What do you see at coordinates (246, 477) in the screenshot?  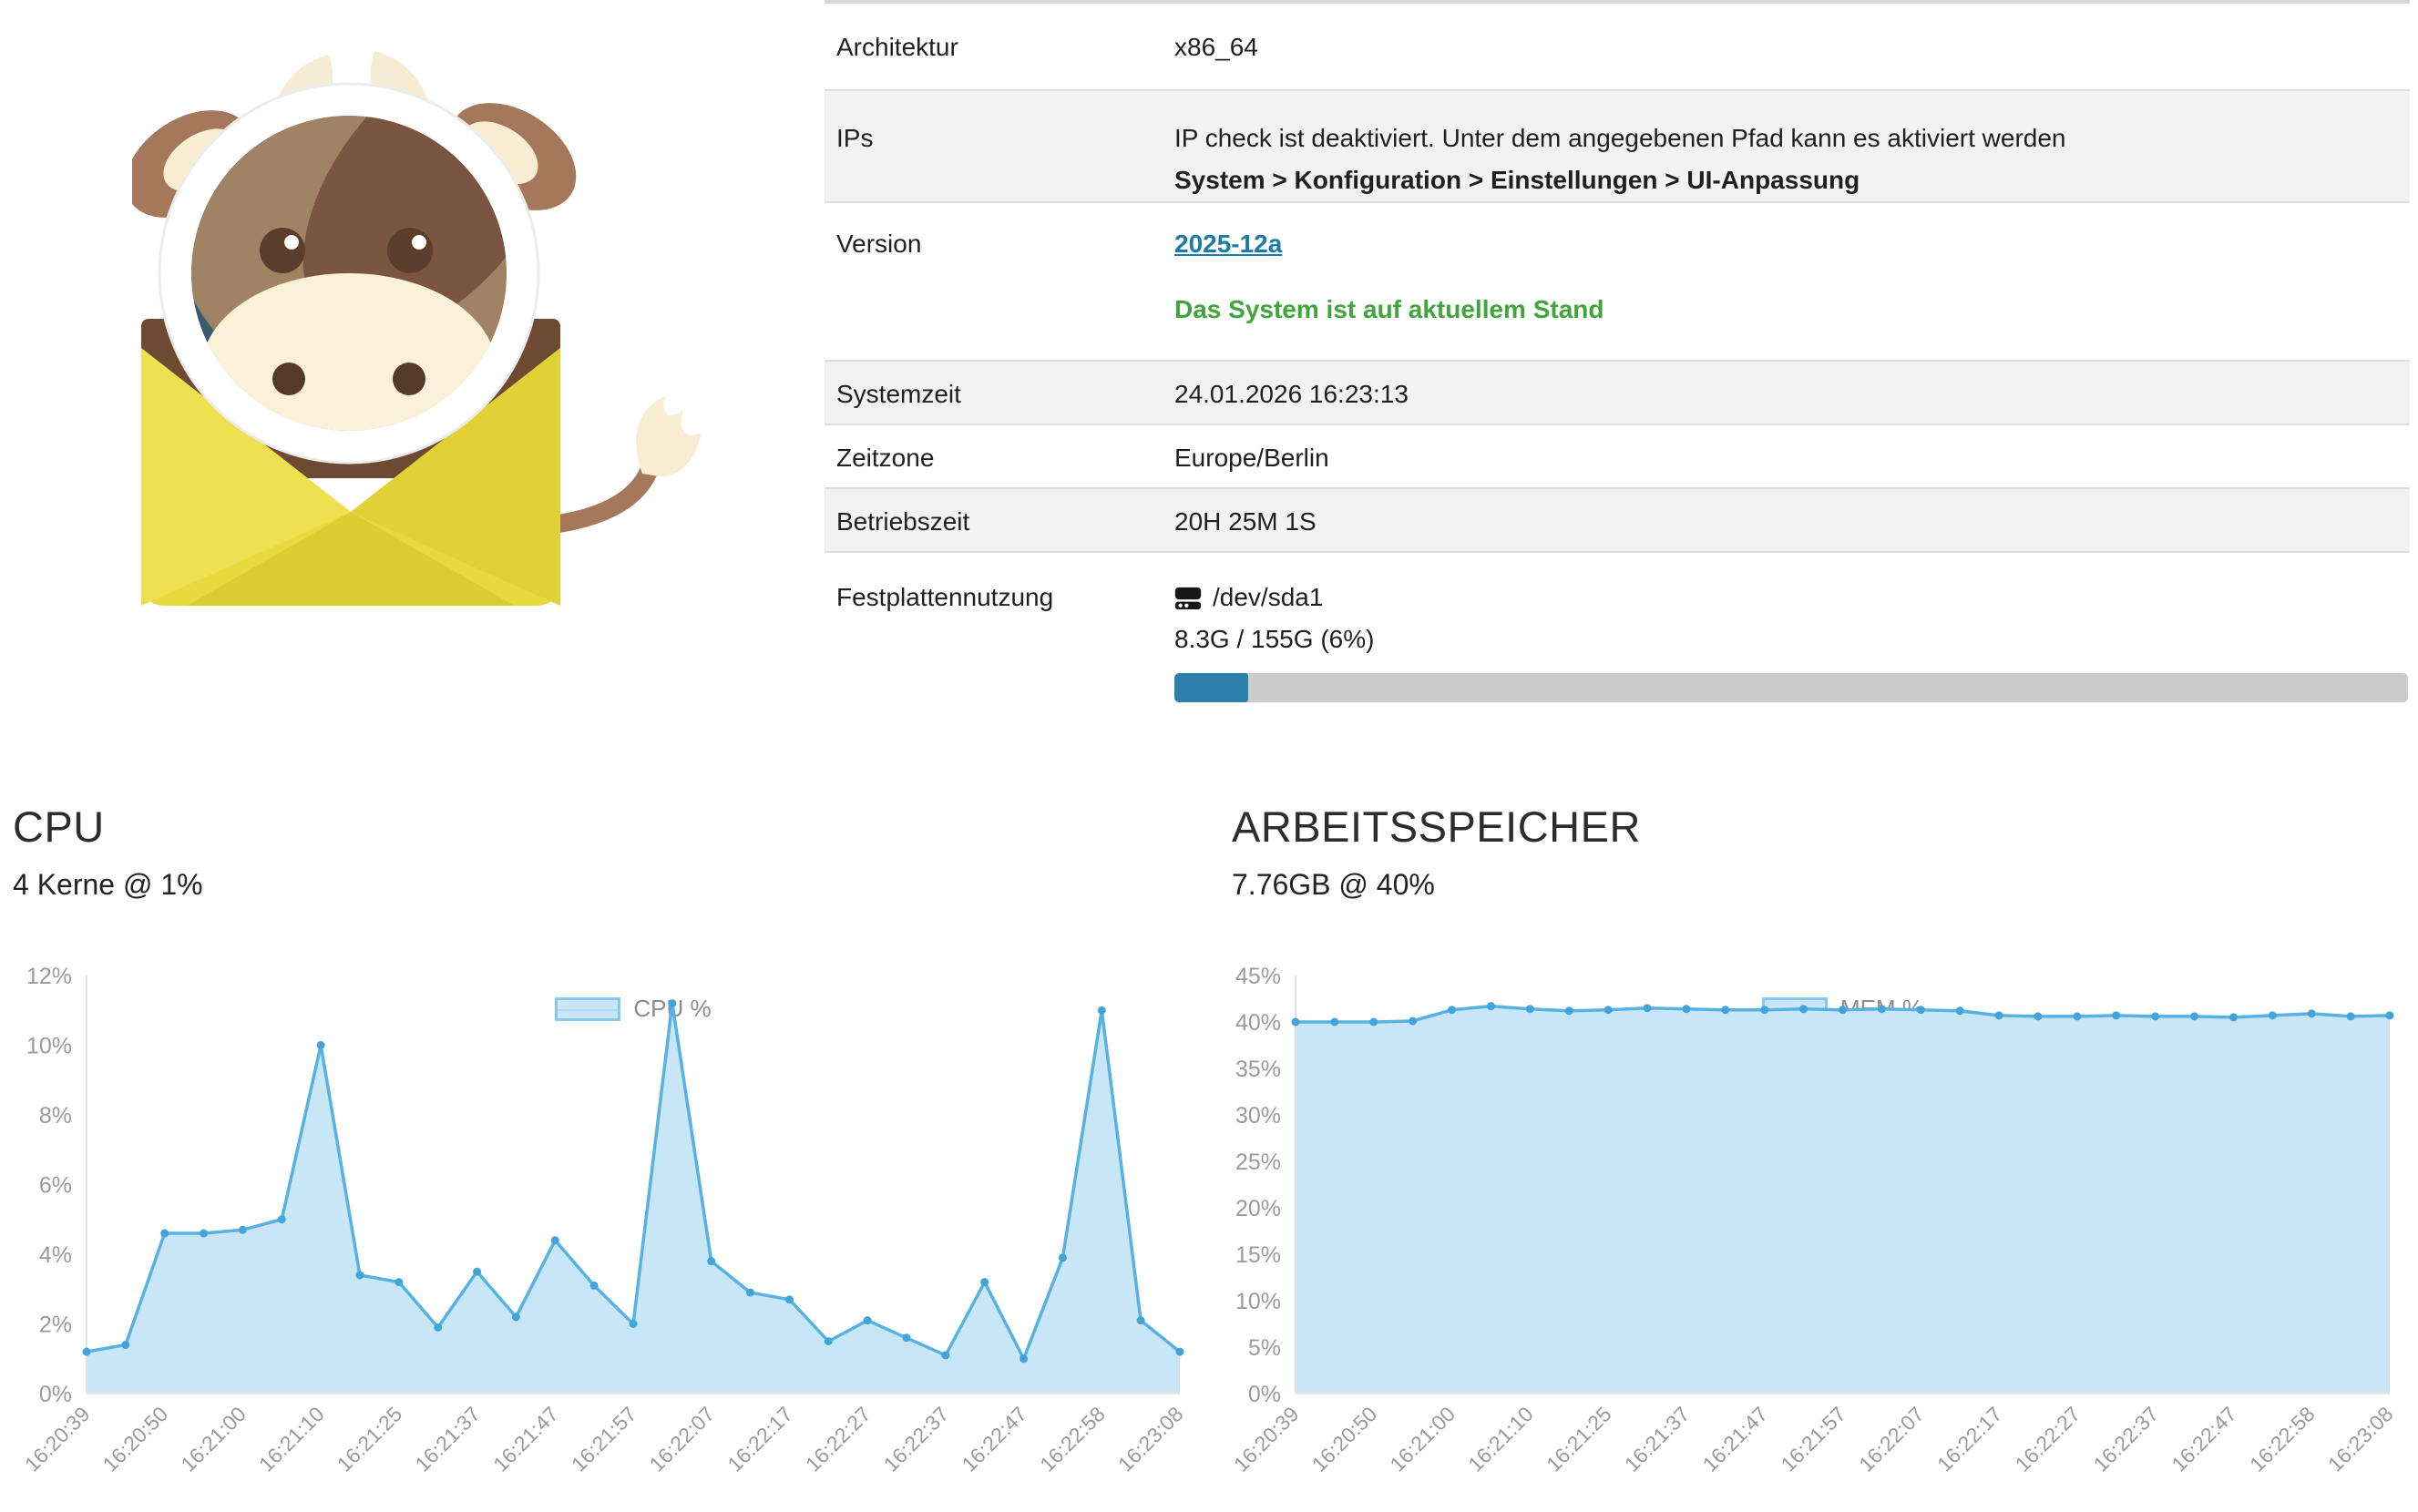 I see `envelope-fold-left` at bounding box center [246, 477].